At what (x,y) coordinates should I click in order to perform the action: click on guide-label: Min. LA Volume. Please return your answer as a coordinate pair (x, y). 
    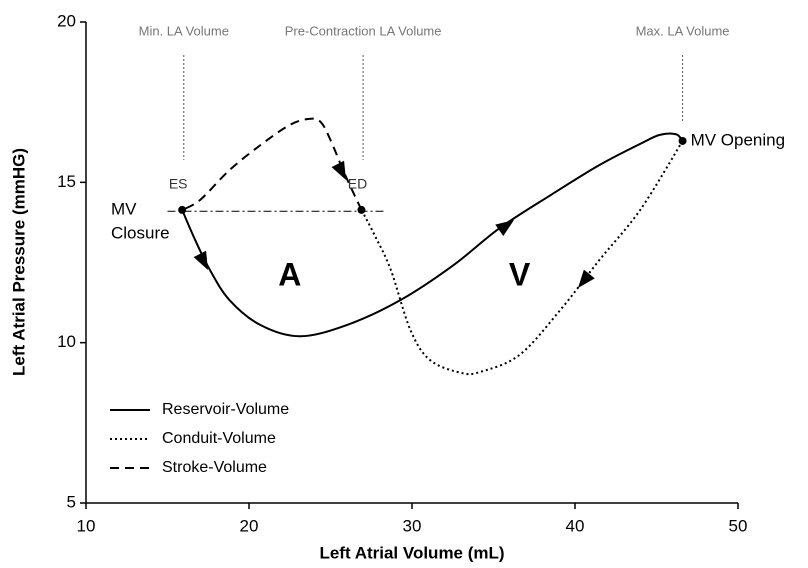
    Looking at the image, I should click on (184, 30).